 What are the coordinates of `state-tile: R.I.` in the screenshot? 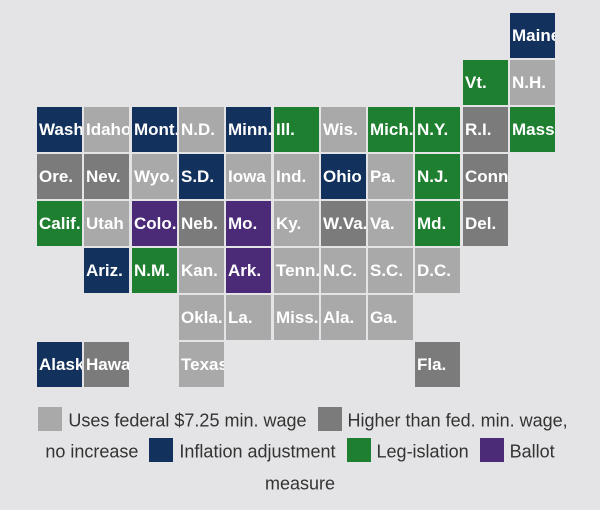 It's located at (485, 129).